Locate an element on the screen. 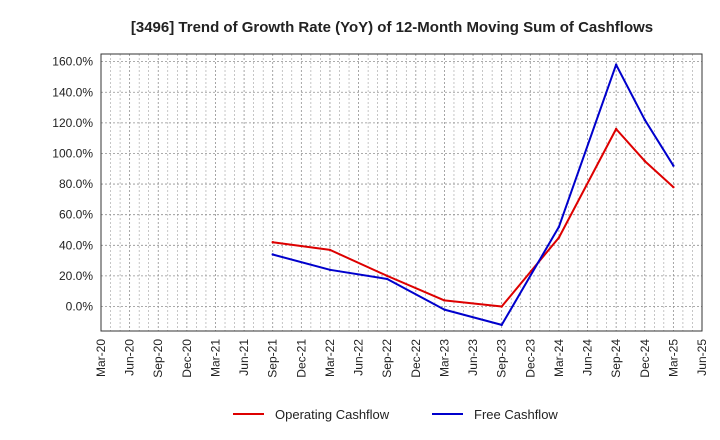 Image resolution: width=720 pixels, height=440 pixels. y-tick-label: 140.0% is located at coordinates (72, 92).